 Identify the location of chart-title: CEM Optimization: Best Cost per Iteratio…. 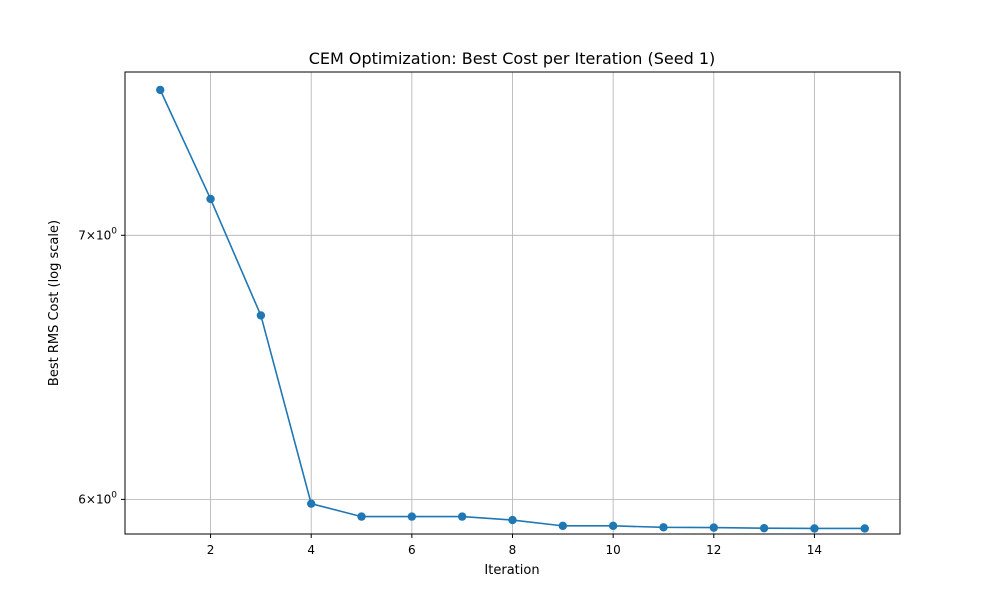
(512, 58).